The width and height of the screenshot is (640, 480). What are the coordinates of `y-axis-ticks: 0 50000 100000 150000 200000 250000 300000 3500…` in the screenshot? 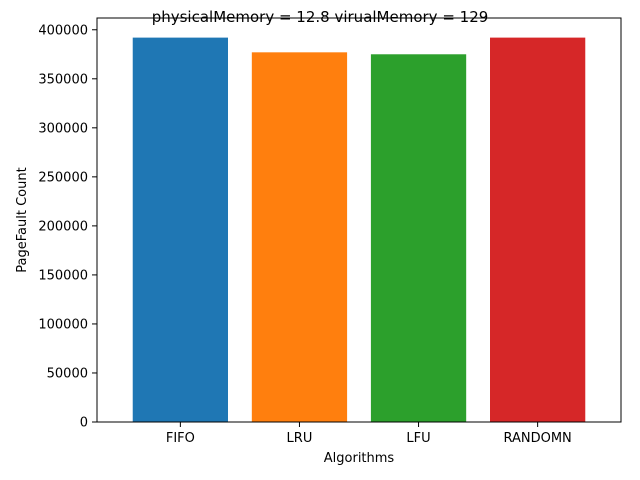 It's located at (67, 227).